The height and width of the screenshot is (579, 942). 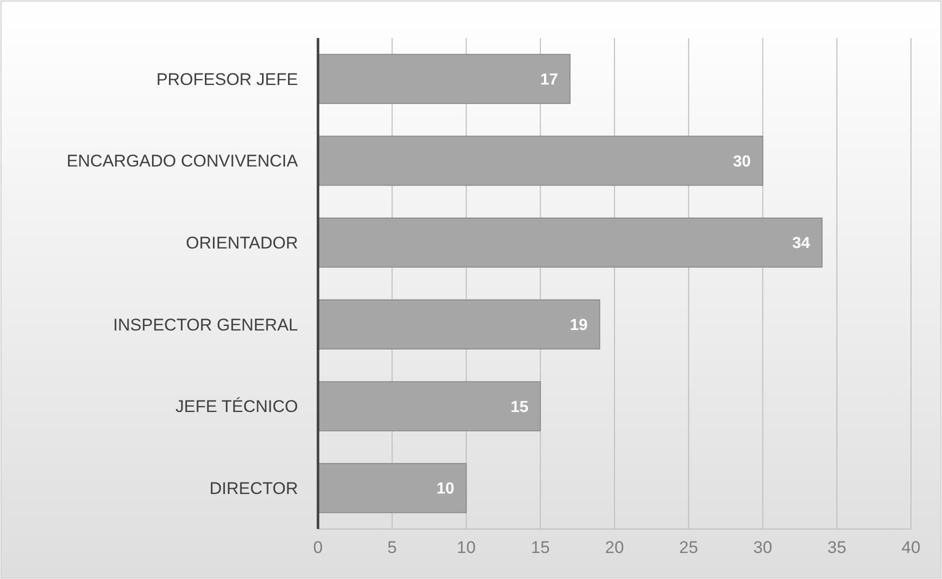 I want to click on y-tick-label: PROFESOR JEFE, so click(x=227, y=79).